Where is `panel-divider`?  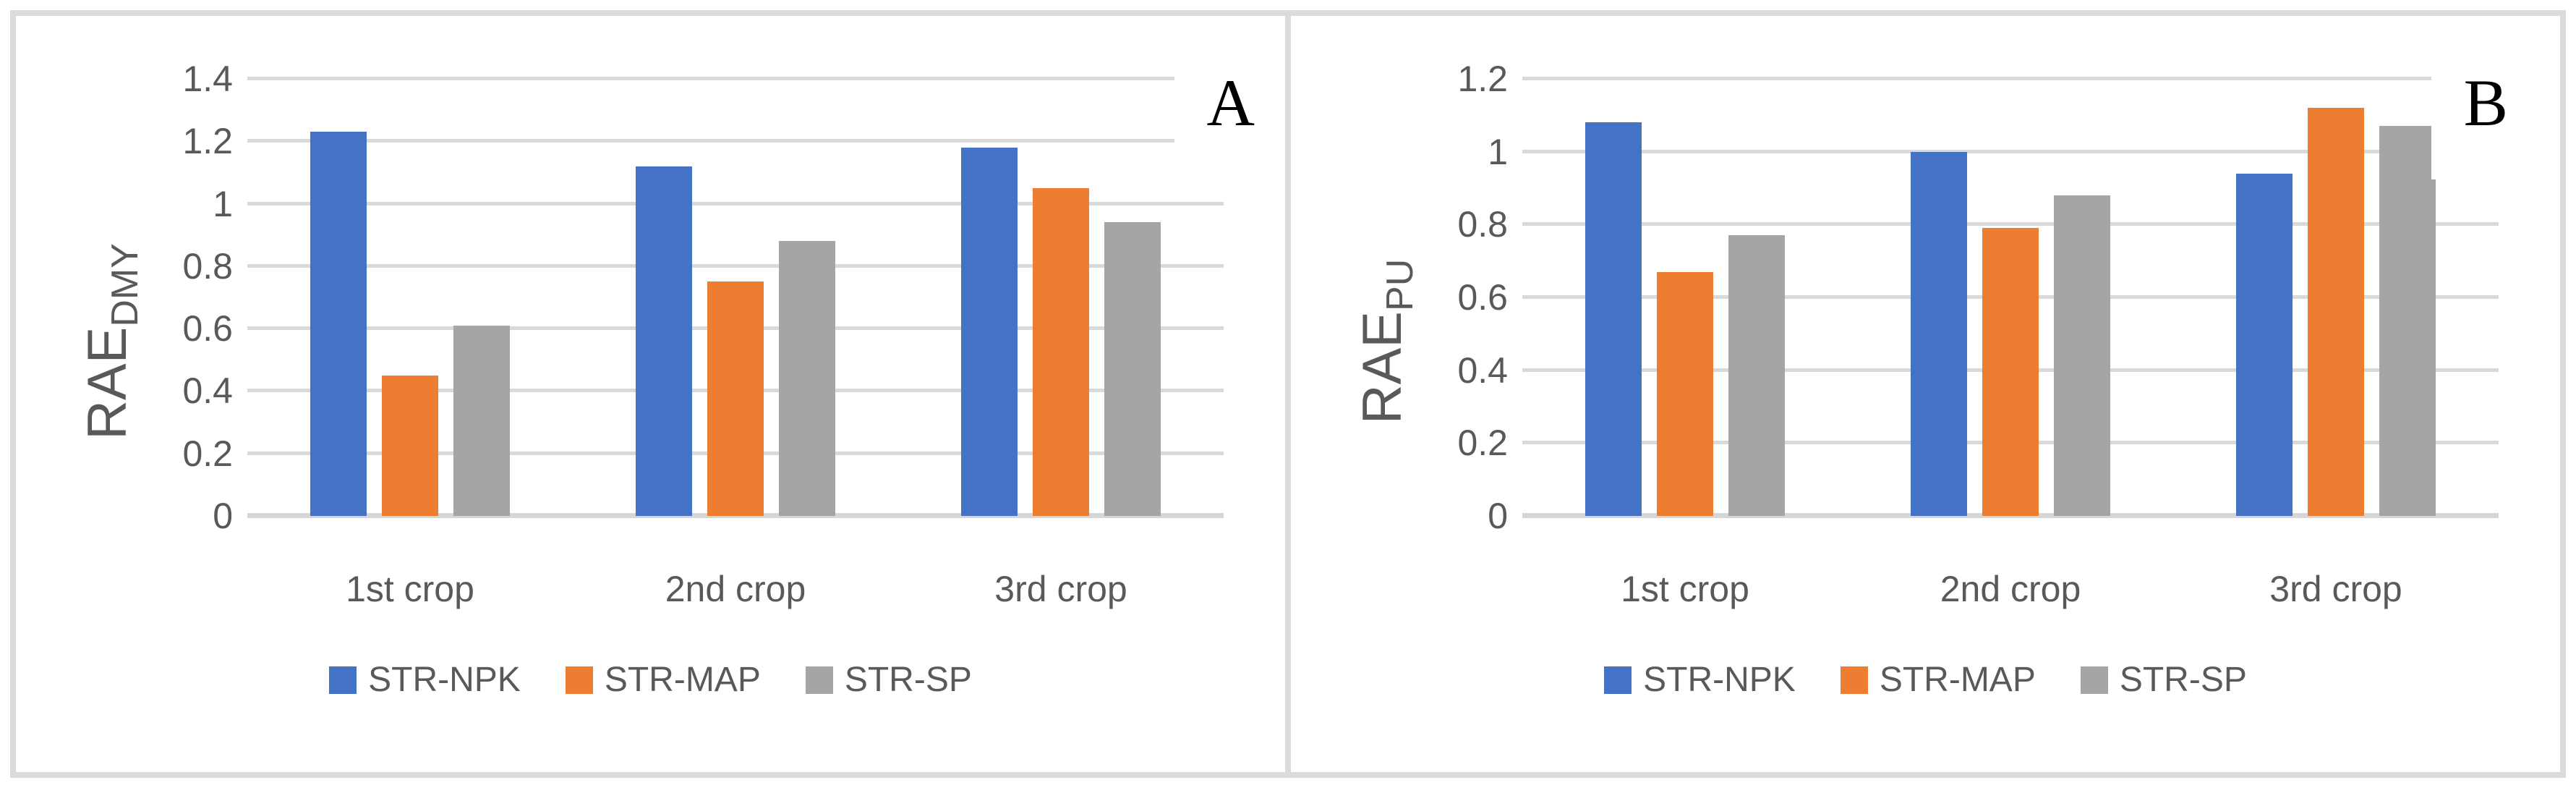
panel-divider is located at coordinates (1288, 394).